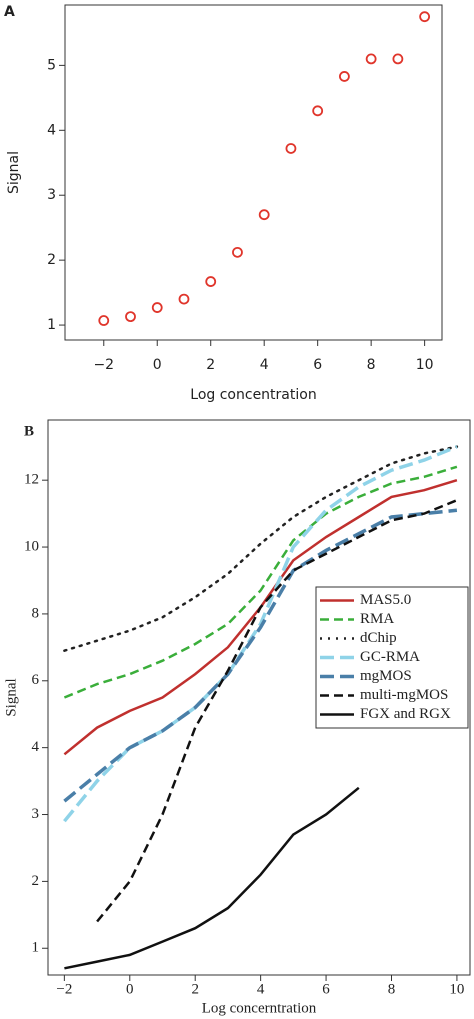 The image size is (474, 1019). I want to click on legend-label: dChip, so click(378, 638).